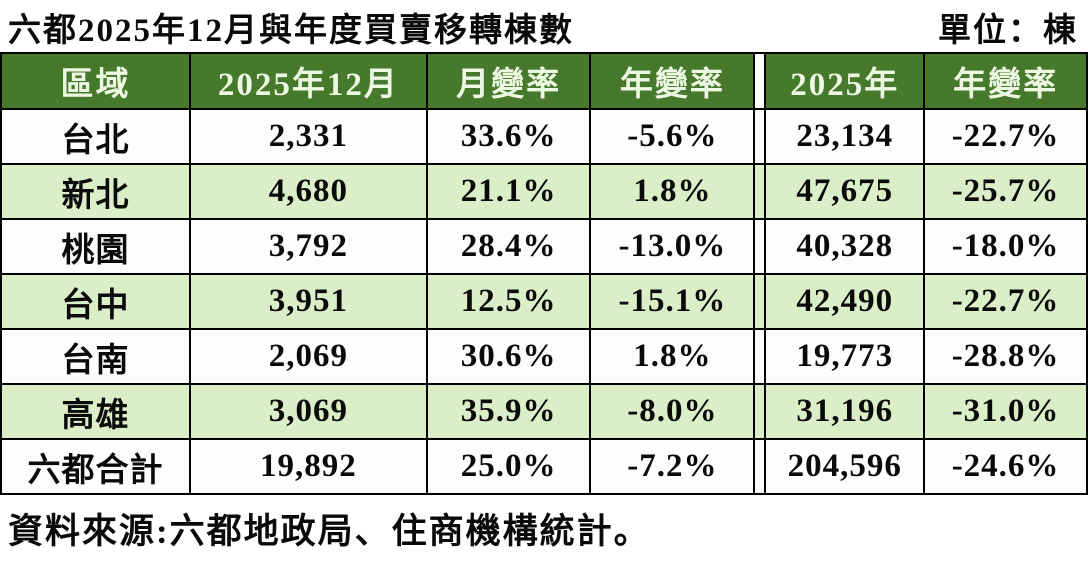 The width and height of the screenshot is (1088, 566). Describe the element at coordinates (1005, 191) in the screenshot. I see `value-cell: -25.7%` at that location.